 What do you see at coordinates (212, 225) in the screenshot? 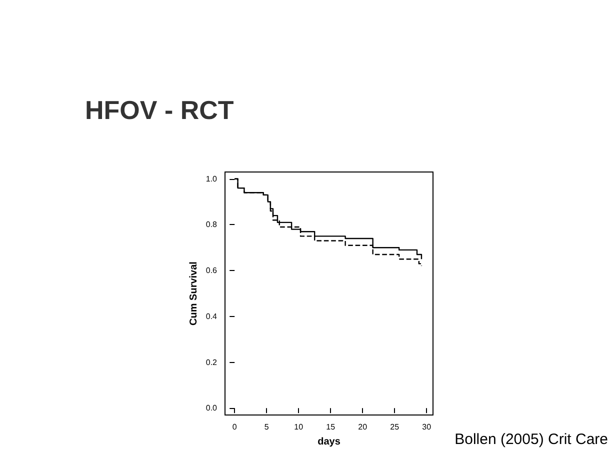
I see `y-tick-label: 0.8` at bounding box center [212, 225].